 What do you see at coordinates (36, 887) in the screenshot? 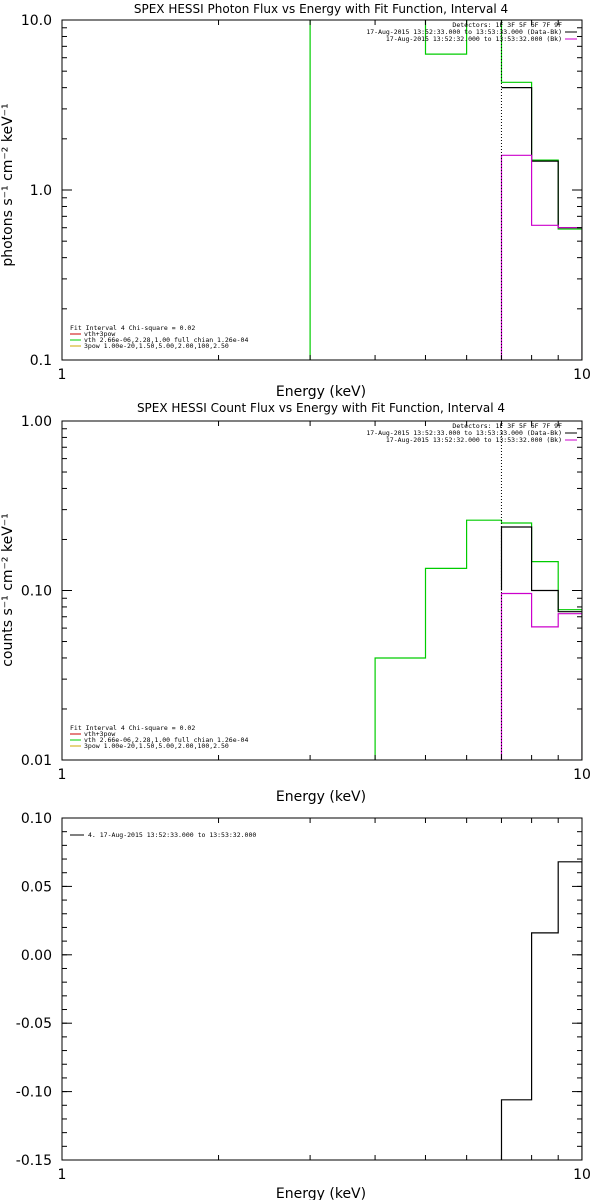
I see `y-tick-label: 0.05` at bounding box center [36, 887].